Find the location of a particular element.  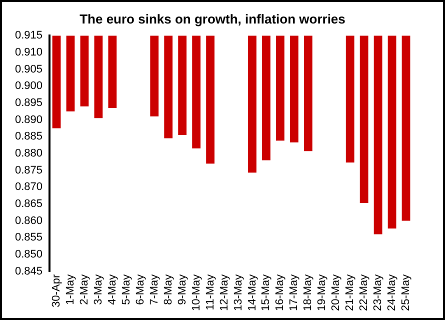

x-tick-label: 30-Apr is located at coordinates (56, 291).